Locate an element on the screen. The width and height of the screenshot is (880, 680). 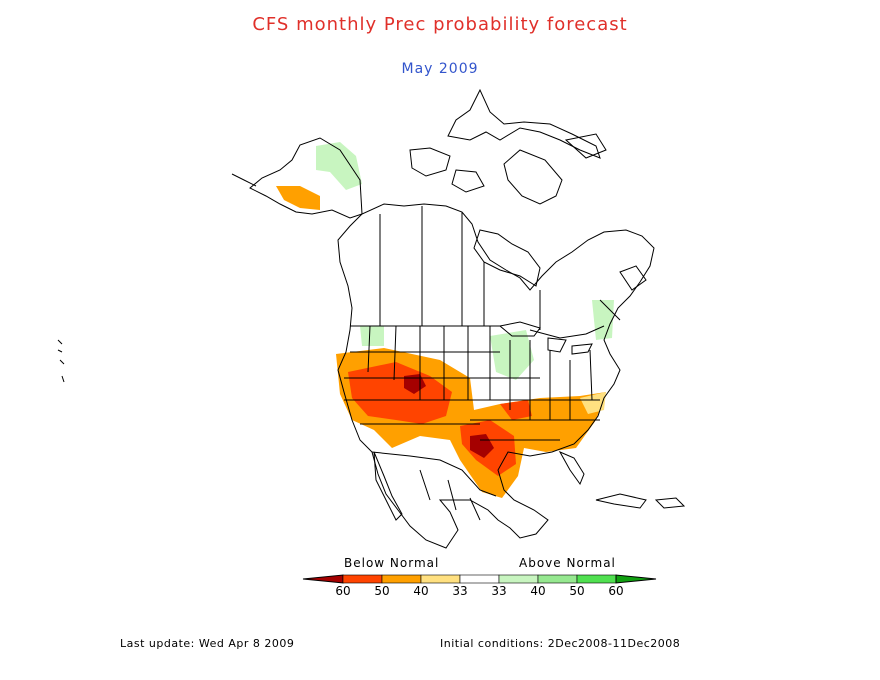
us-mexico-border is located at coordinates (434, 474).